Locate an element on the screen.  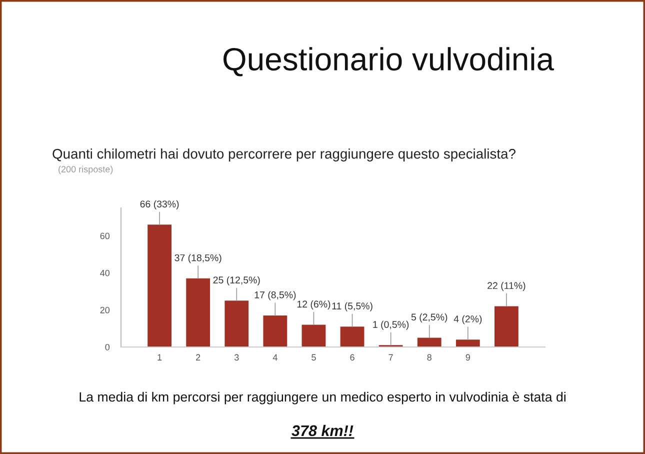
y-tick-label: 20 is located at coordinates (105, 310).